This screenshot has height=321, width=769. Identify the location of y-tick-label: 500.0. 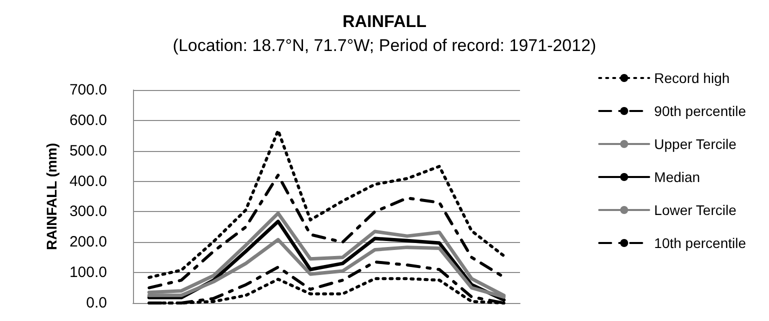
(88, 151).